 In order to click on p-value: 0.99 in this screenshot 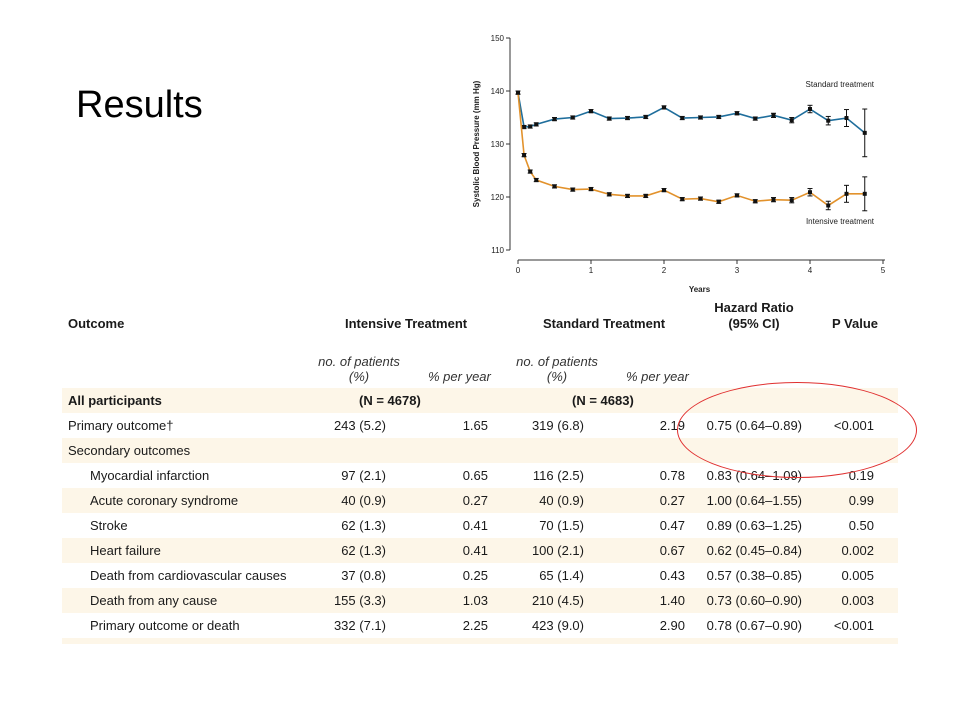, I will do `click(861, 500)`.